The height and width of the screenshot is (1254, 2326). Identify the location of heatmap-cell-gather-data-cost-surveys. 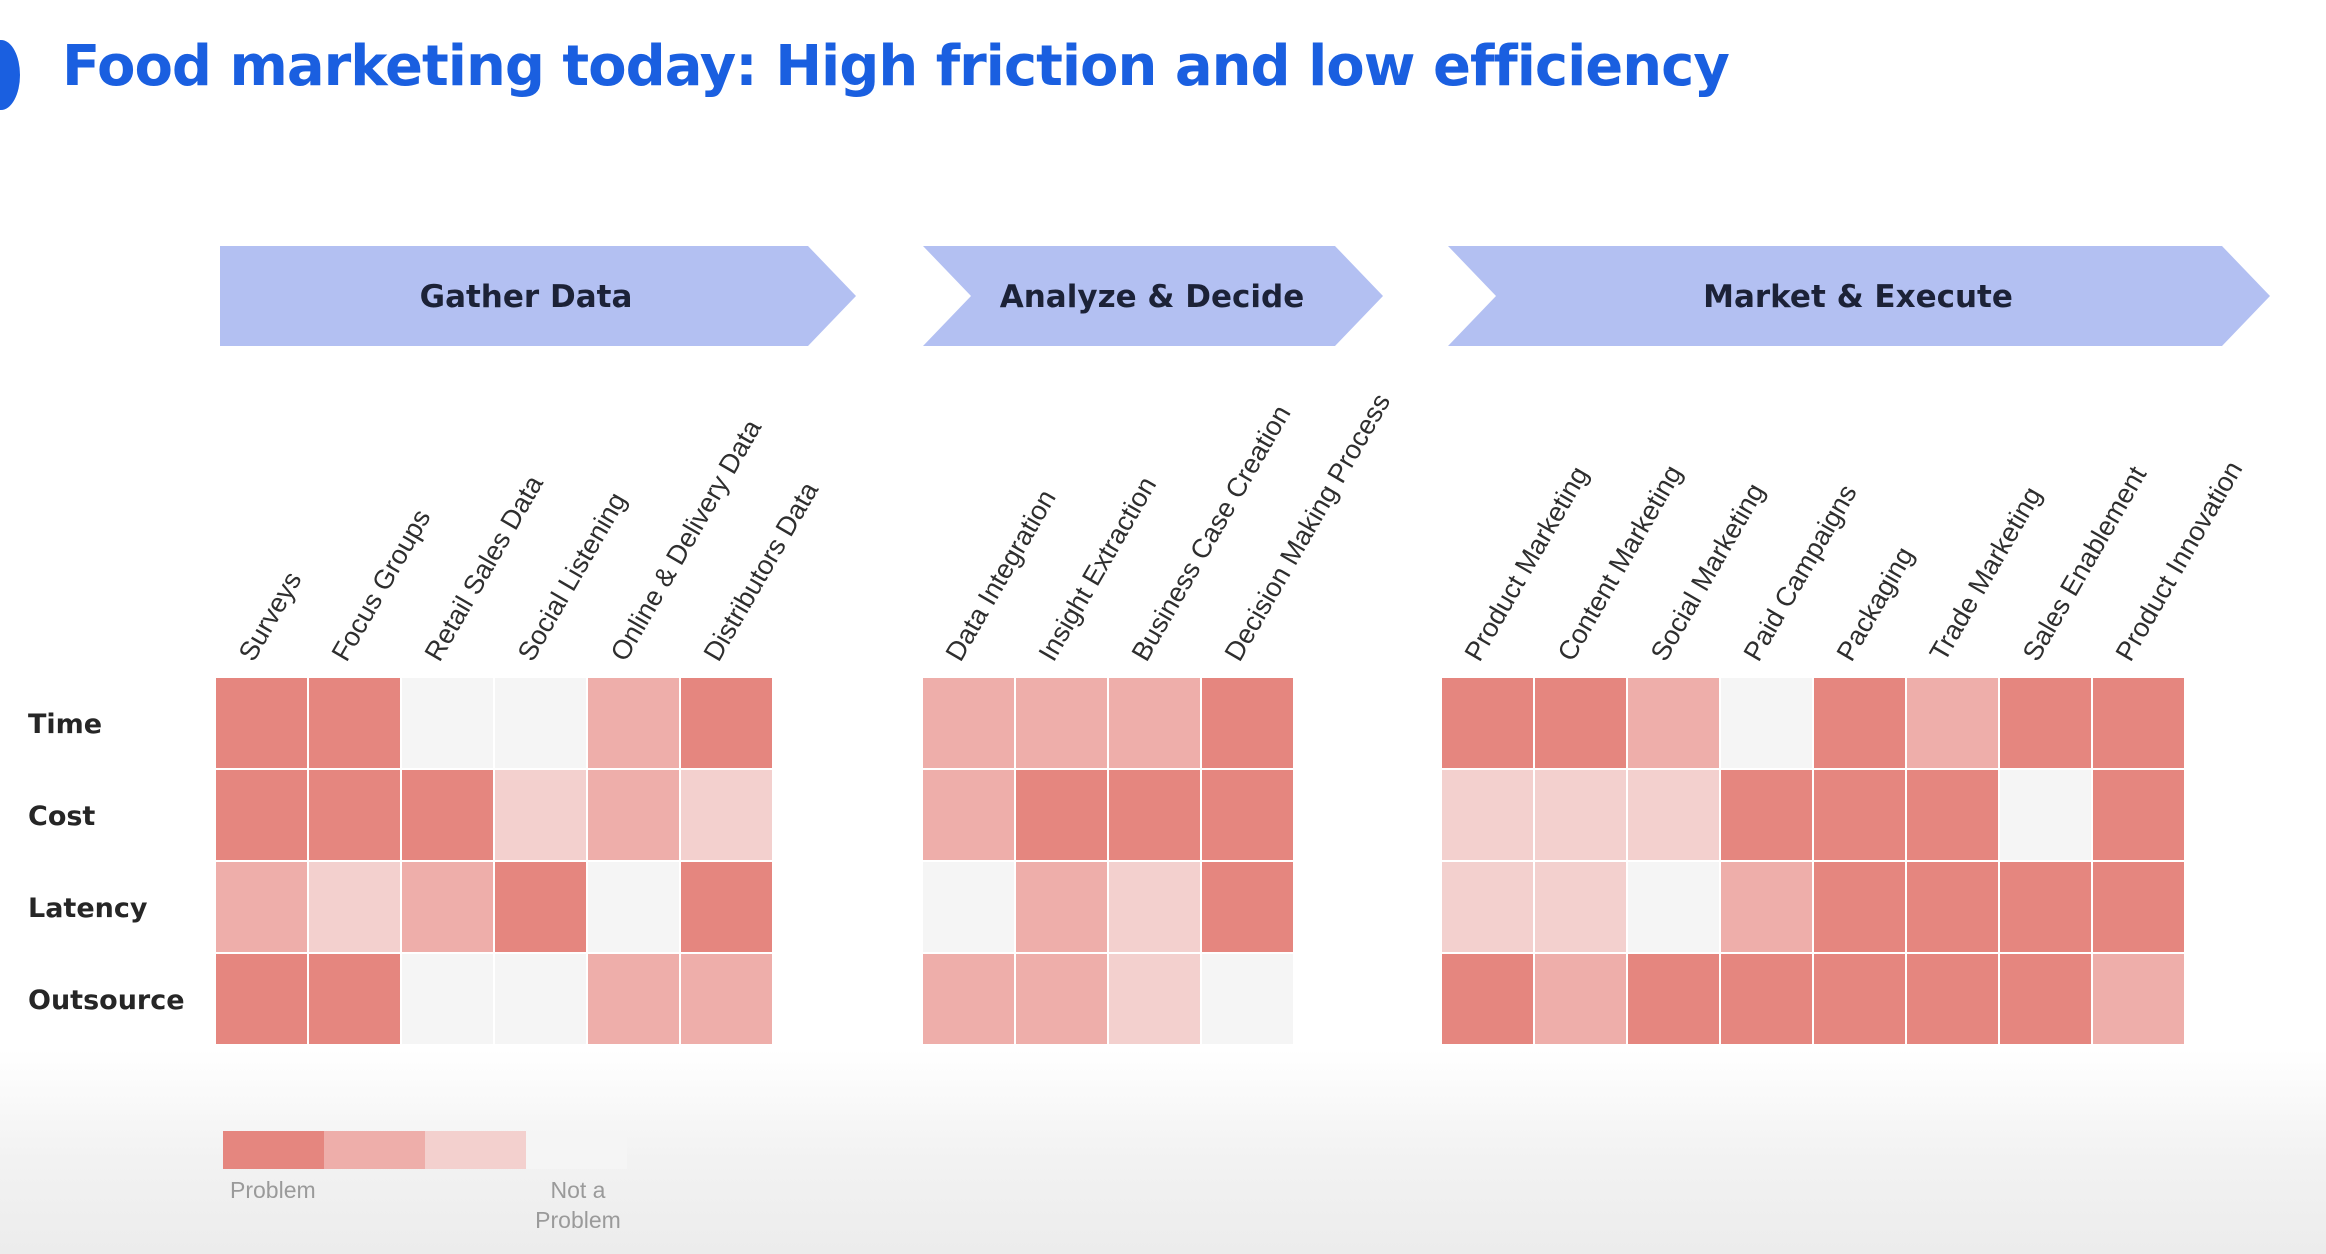
(261, 815).